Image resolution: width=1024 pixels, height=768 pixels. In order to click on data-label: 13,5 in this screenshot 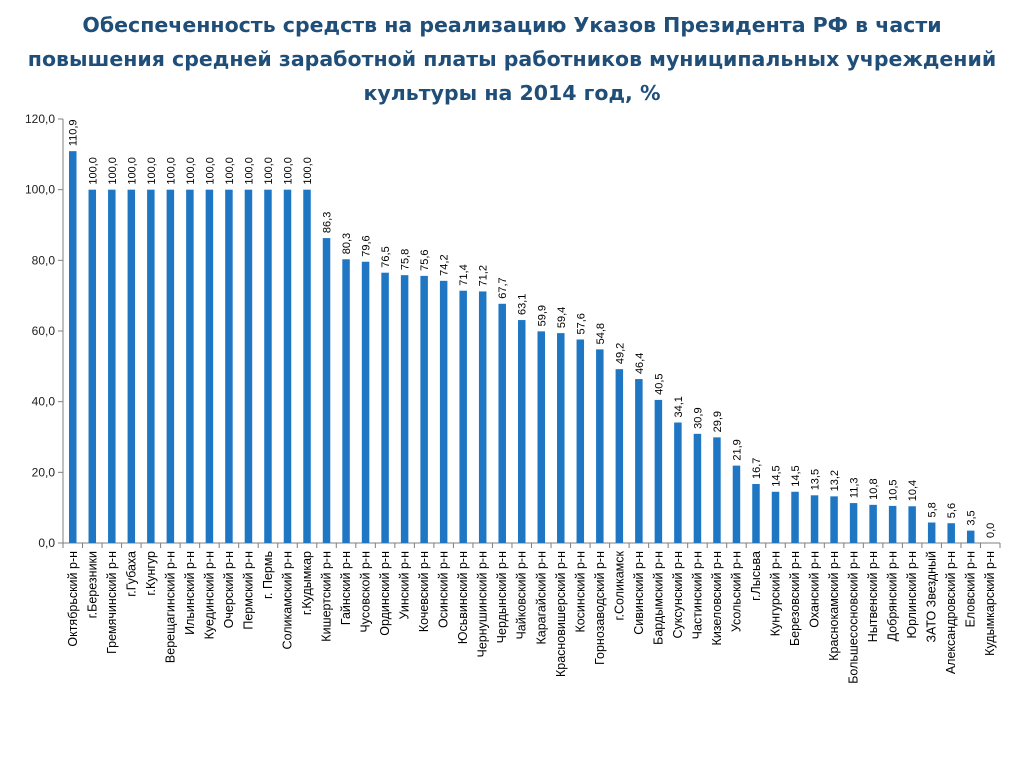, I will do `click(816, 479)`.